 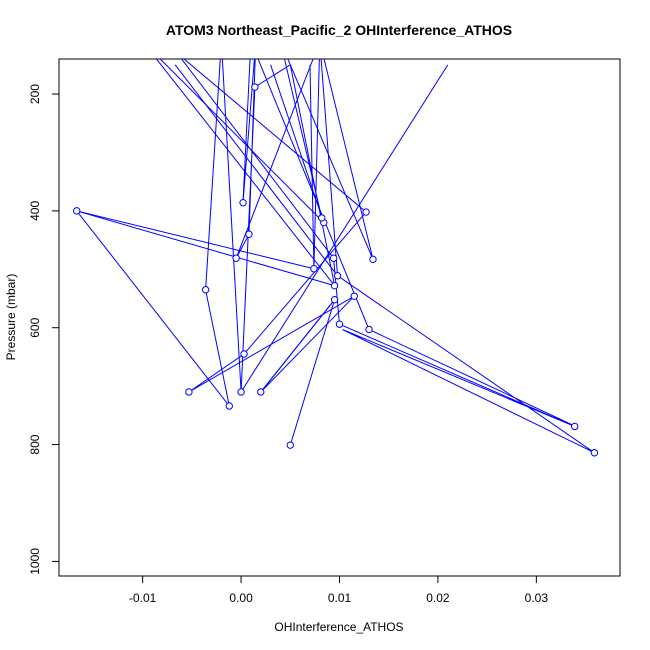 What do you see at coordinates (35, 327) in the screenshot?
I see `y-tick-label: 600` at bounding box center [35, 327].